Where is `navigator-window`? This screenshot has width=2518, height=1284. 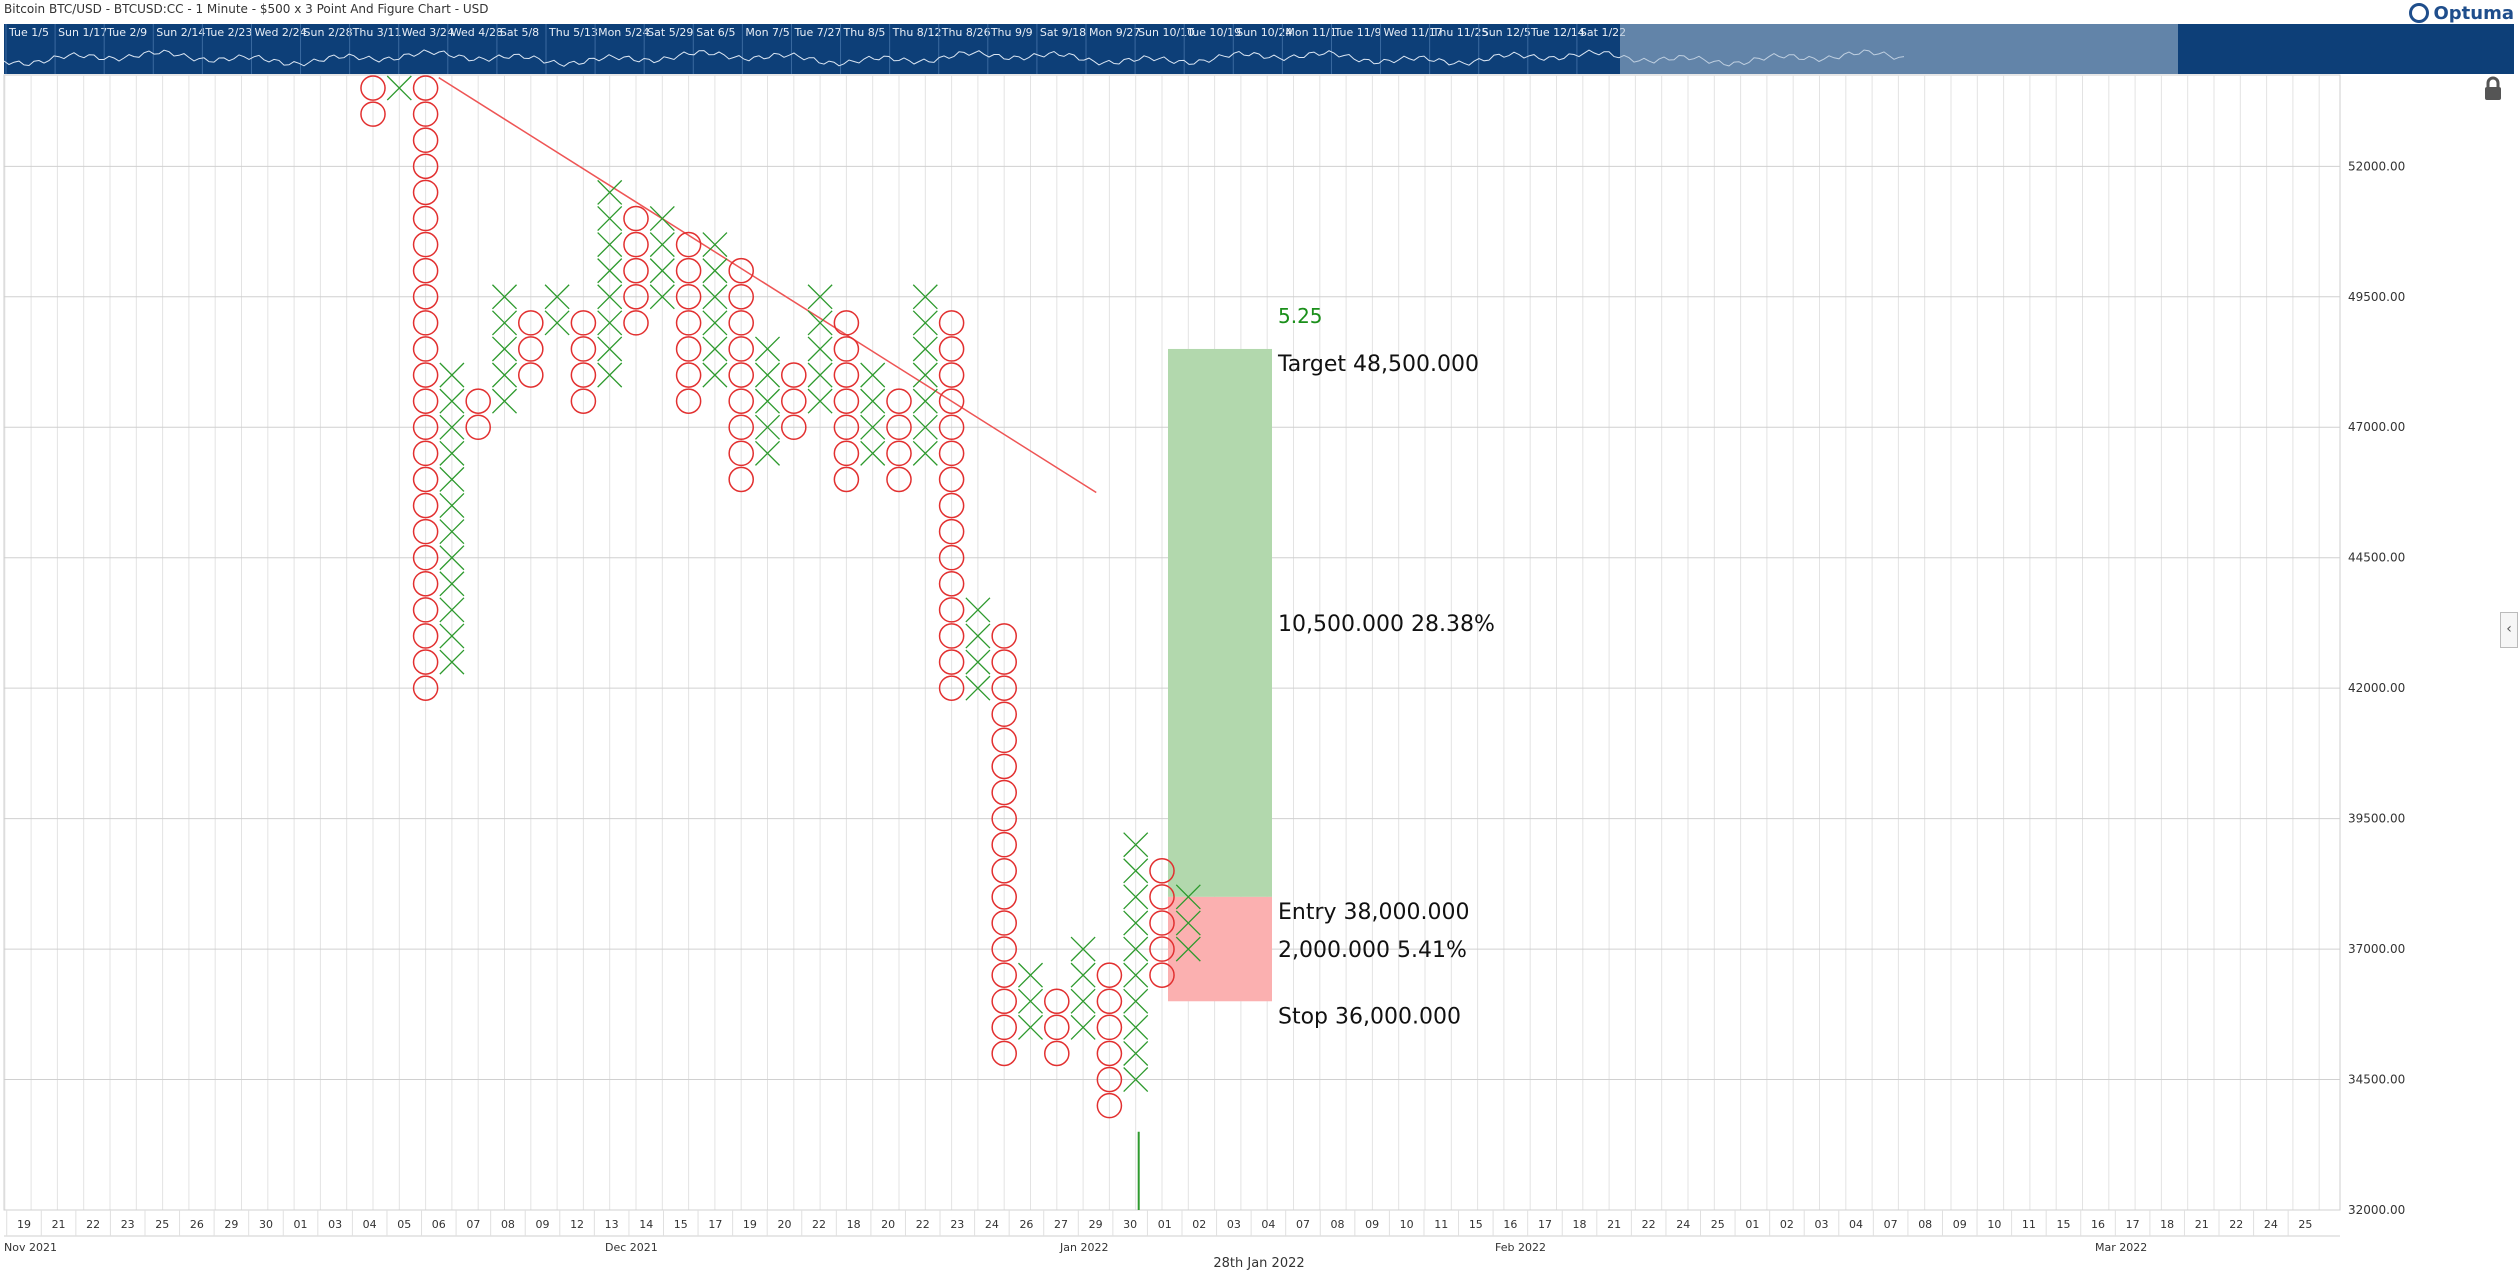
navigator-window is located at coordinates (1899, 49).